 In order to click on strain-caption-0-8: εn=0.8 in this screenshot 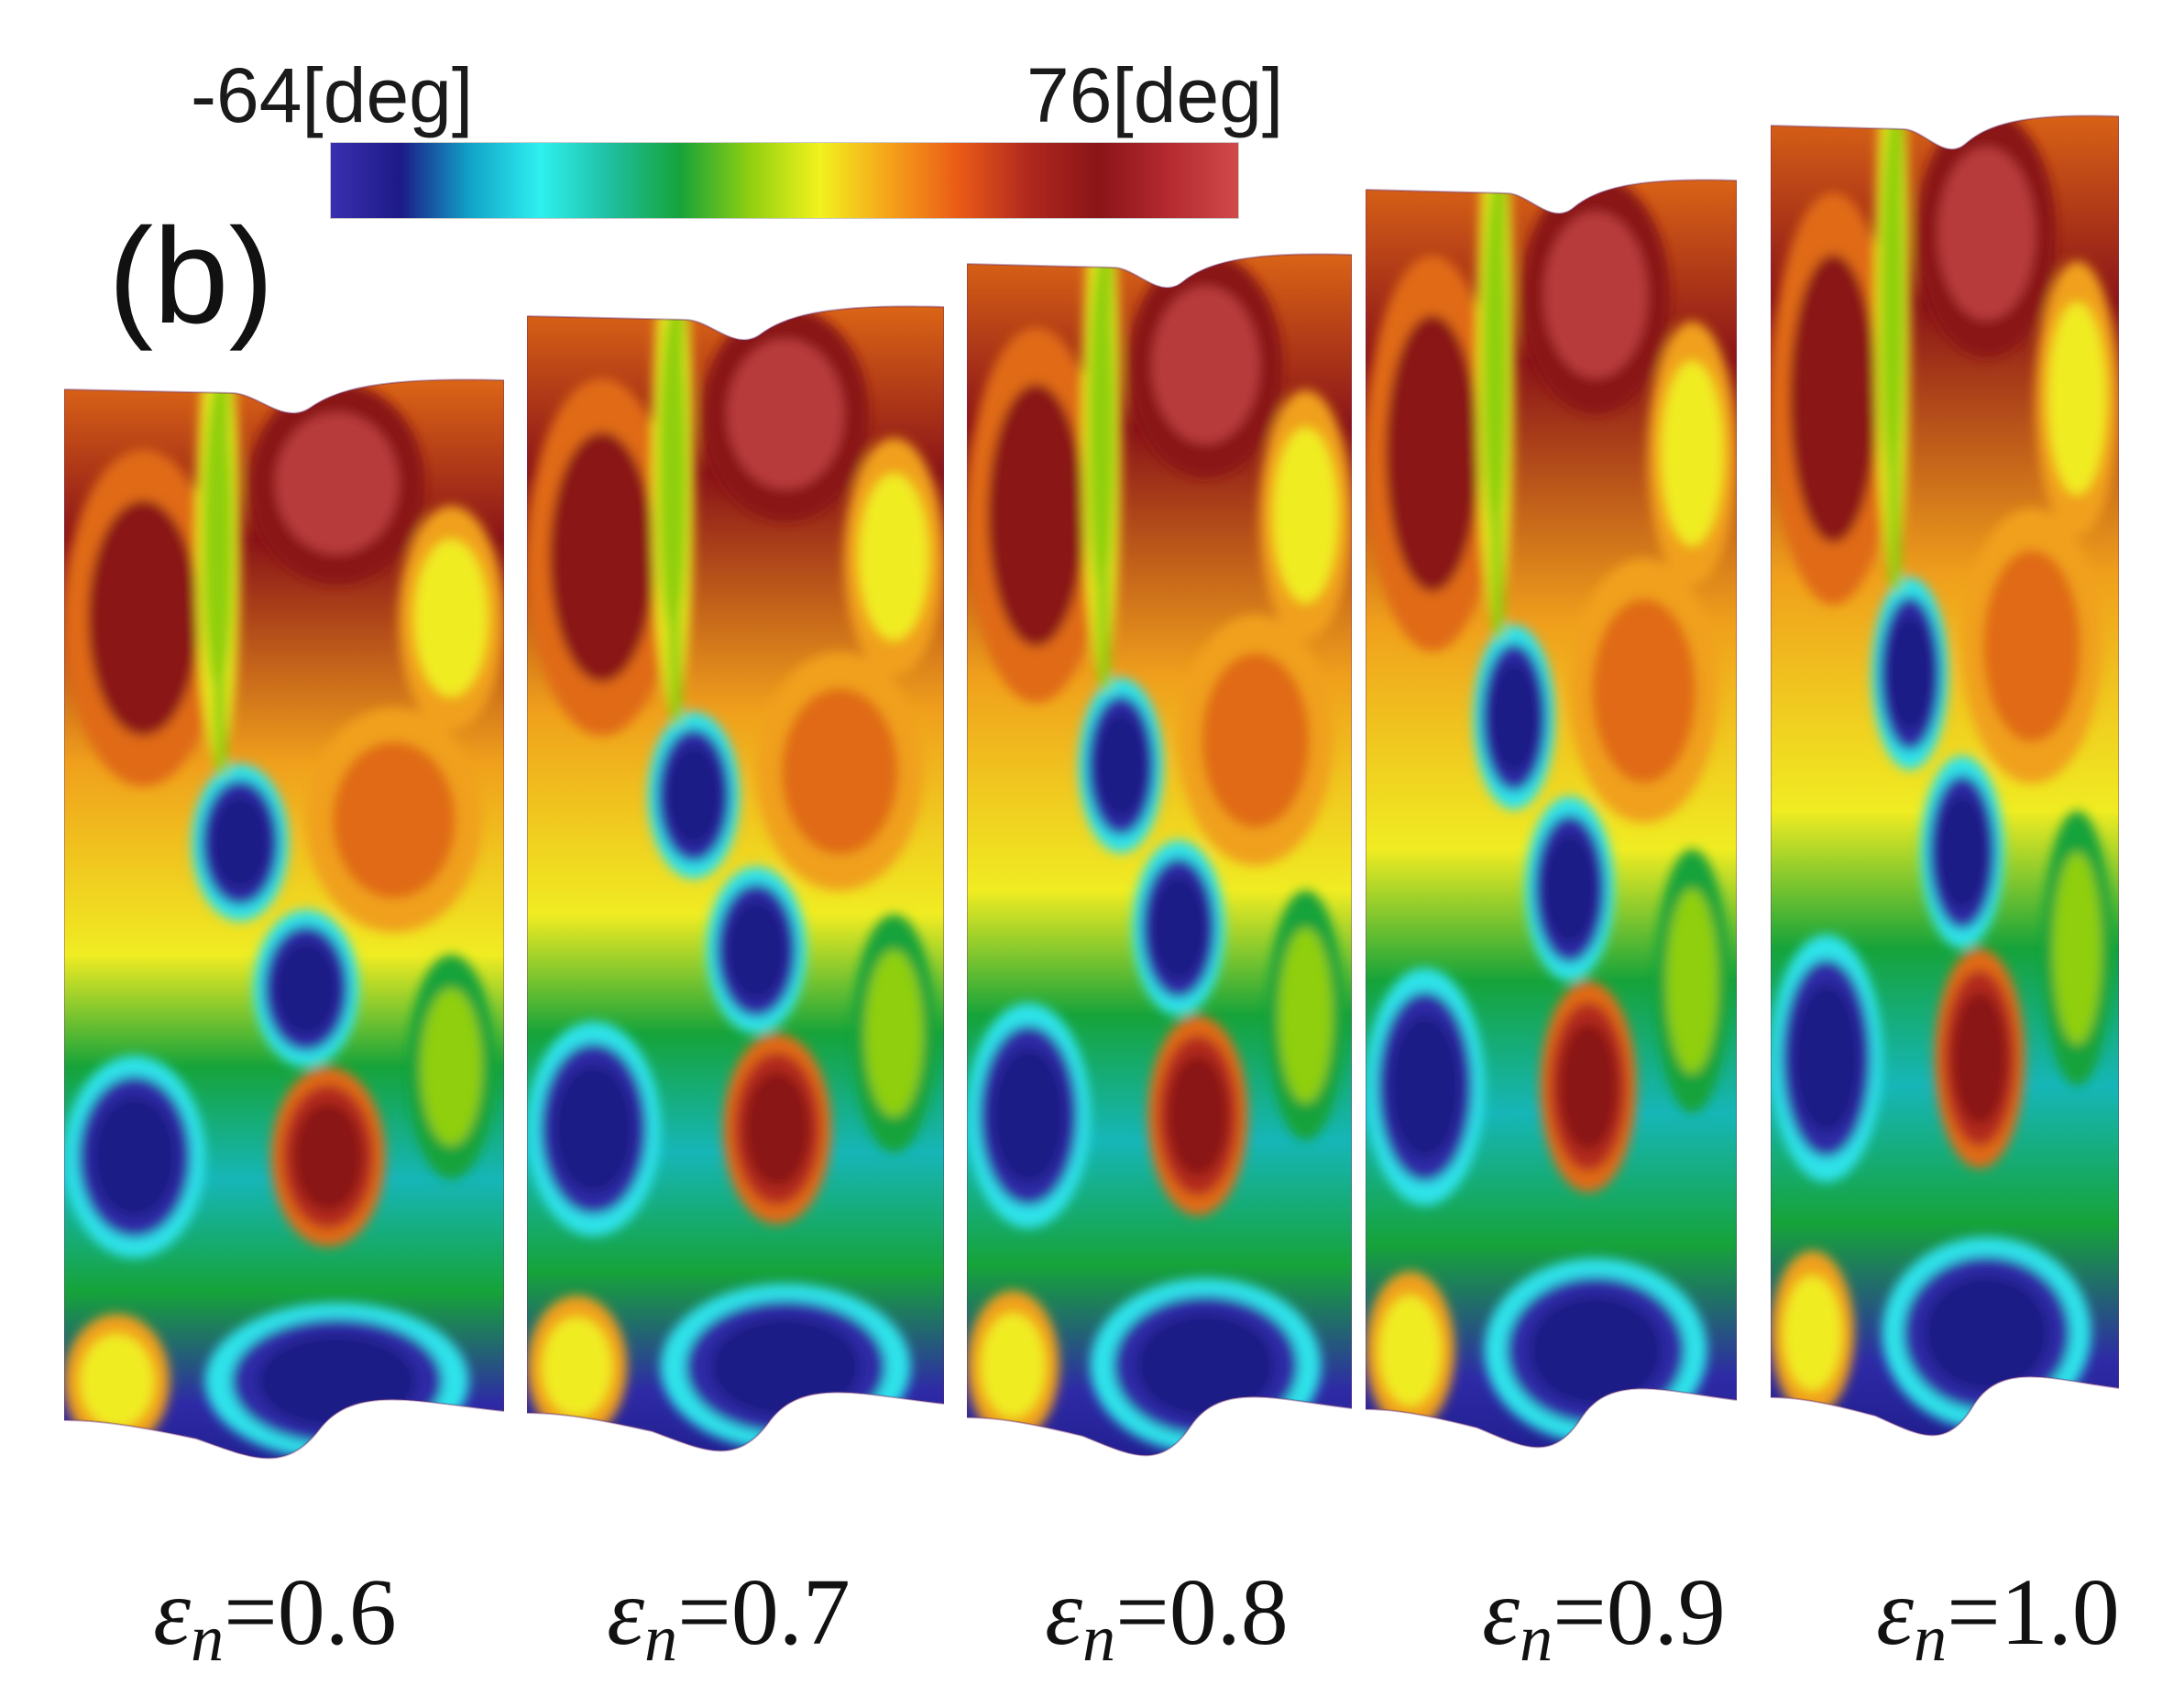, I will do `click(1166, 1625)`.